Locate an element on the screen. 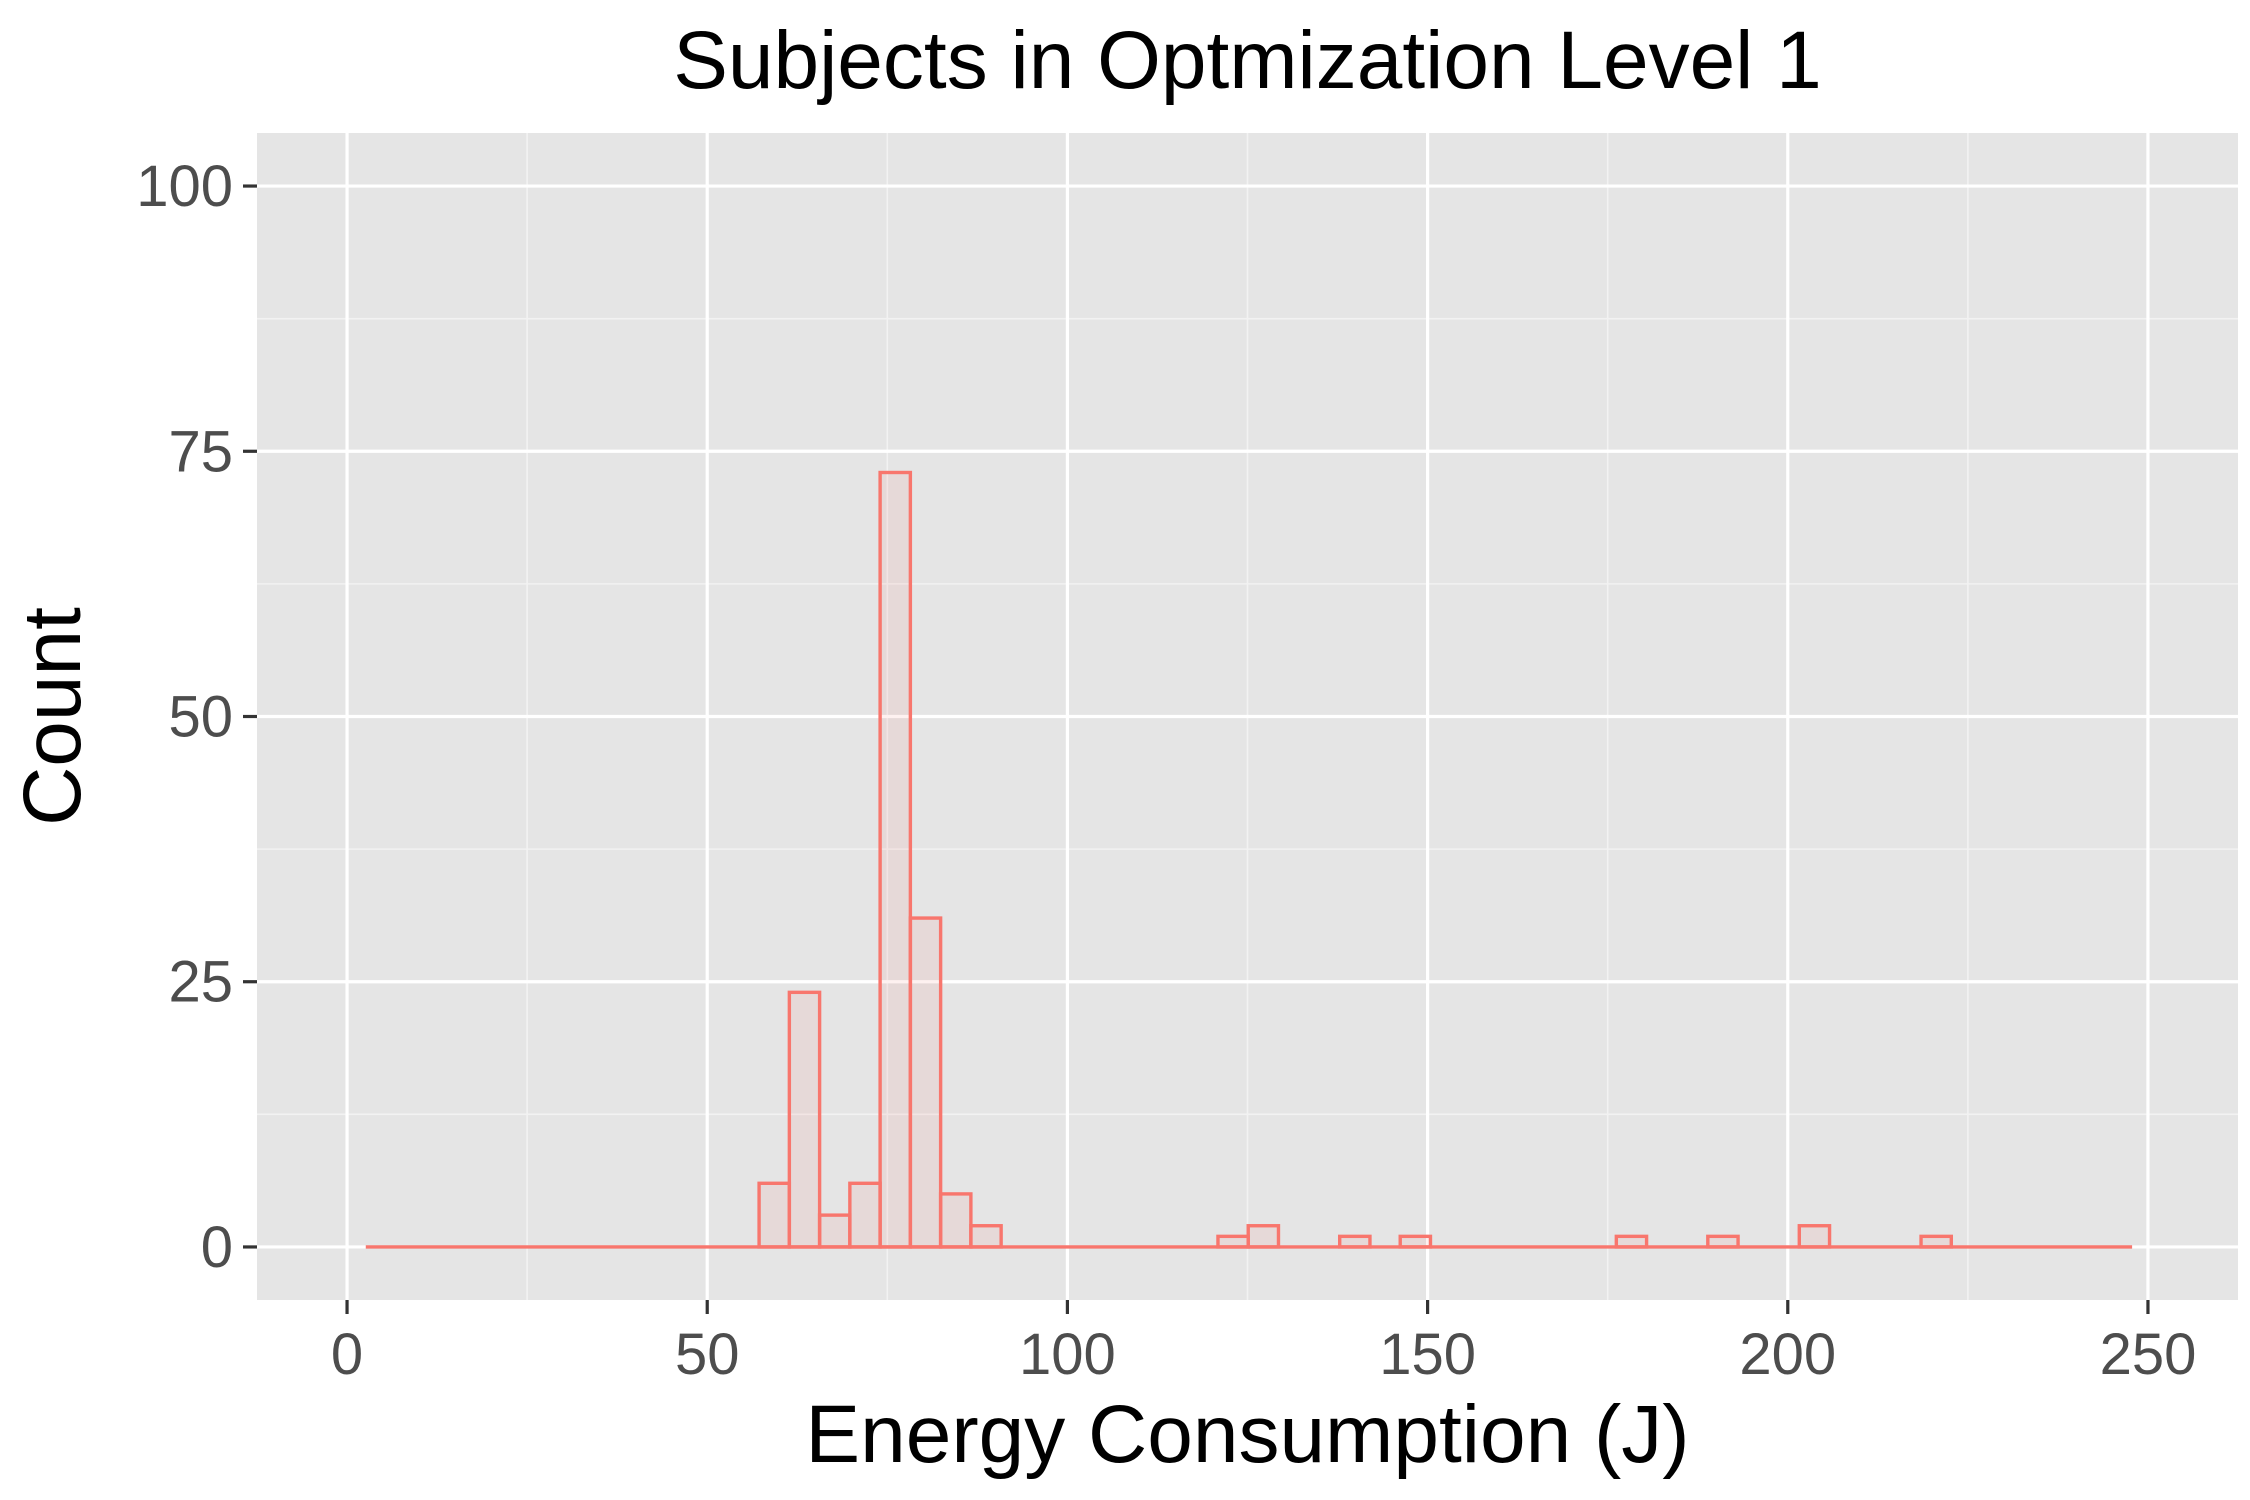 This screenshot has height=1500, width=2250. x-tick-label: 50 is located at coordinates (707, 1354).